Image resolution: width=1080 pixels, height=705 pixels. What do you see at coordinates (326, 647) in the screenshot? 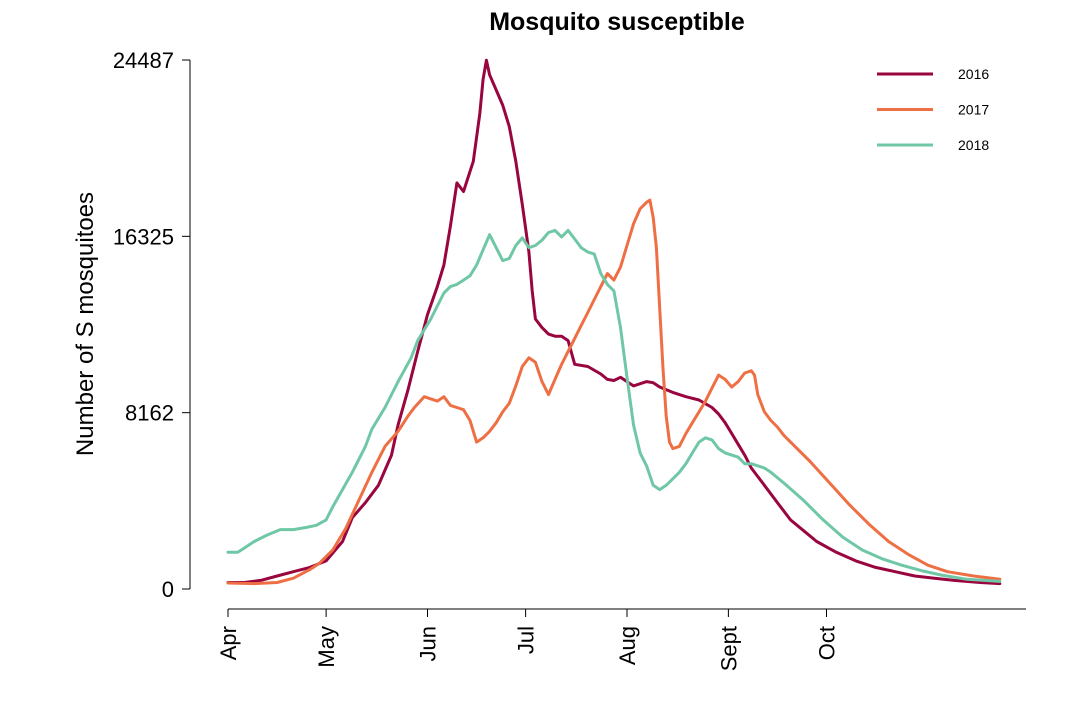
I see `x-tick-label: May` at bounding box center [326, 647].